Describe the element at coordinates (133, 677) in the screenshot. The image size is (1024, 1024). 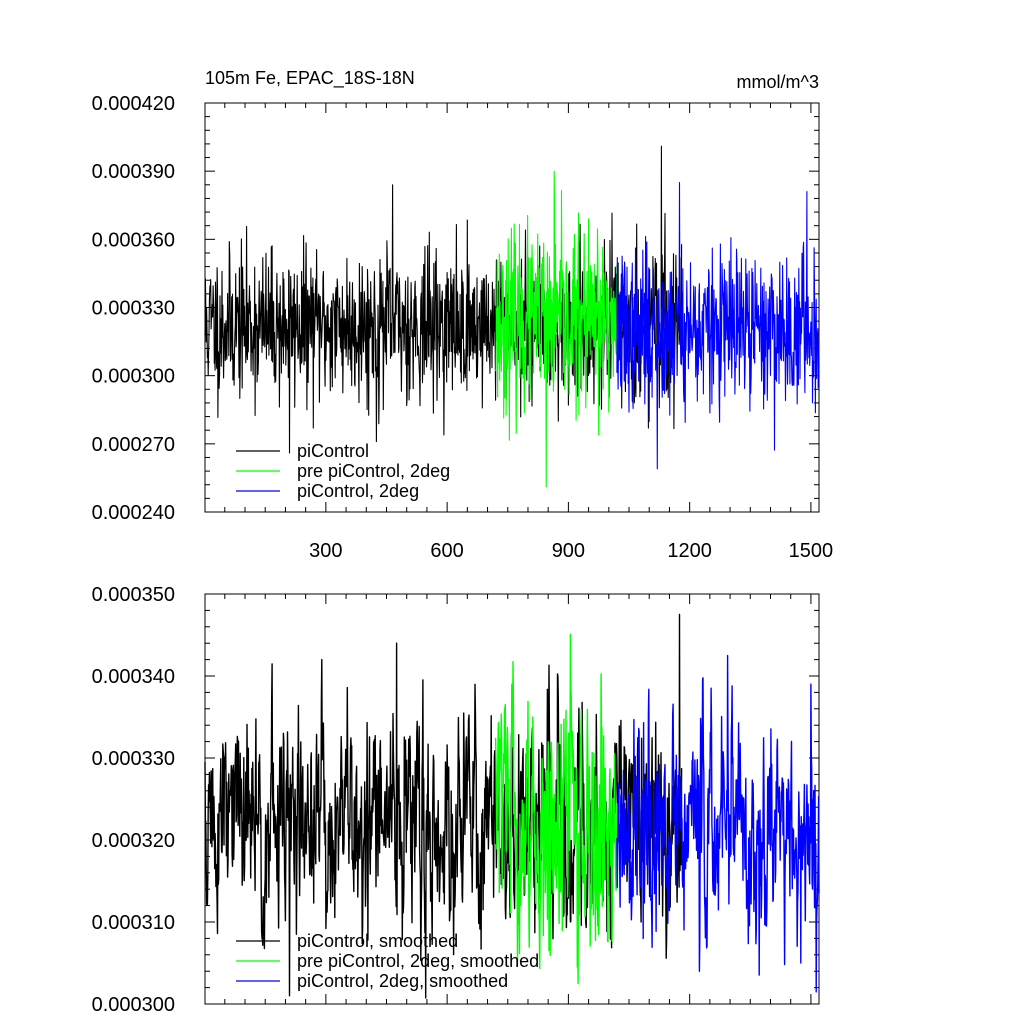
I see `y-tick-label: 0.000340` at that location.